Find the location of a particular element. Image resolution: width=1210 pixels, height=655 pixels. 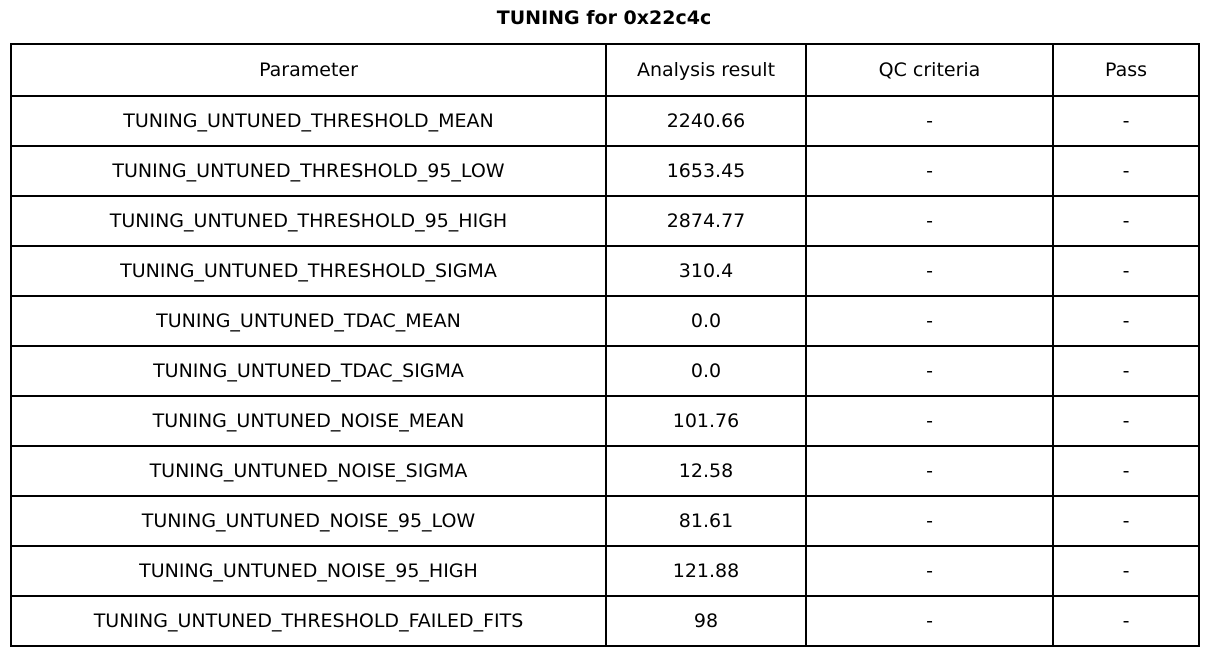

table-row: TUNING_UNTUNED_THRESHOLD_SIGMA 310.4- - is located at coordinates (605, 271).